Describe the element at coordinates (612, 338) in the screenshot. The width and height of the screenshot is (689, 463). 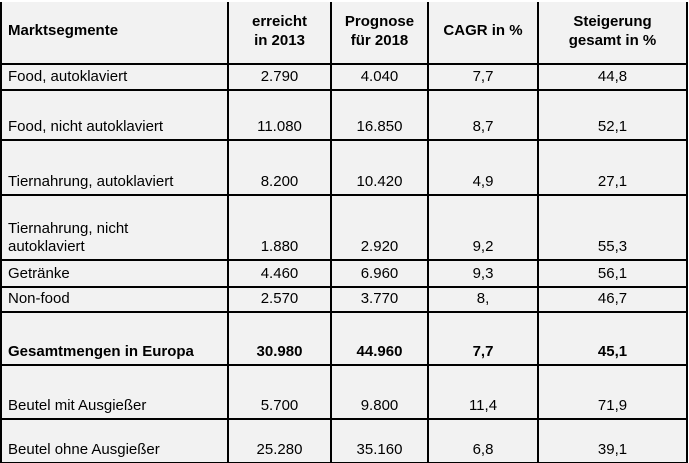
I see `value-cell: 45,1` at that location.